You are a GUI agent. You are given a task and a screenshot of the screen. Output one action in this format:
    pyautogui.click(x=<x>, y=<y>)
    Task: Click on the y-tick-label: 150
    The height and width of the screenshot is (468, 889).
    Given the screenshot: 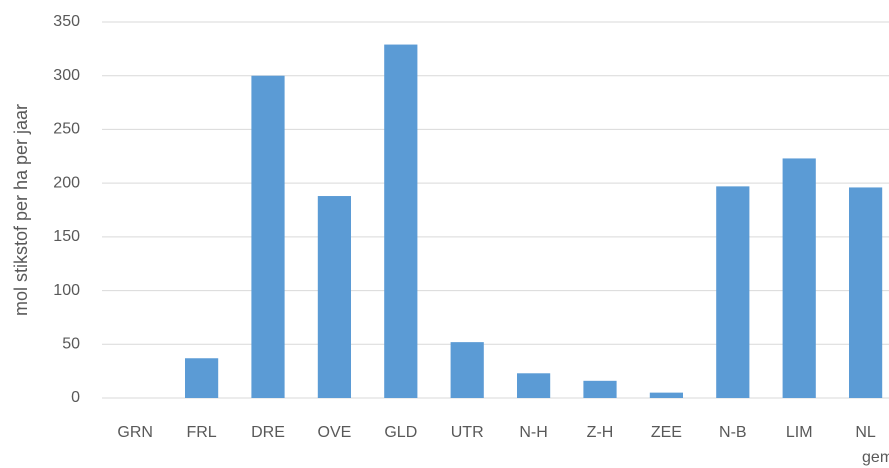 What is the action you would take?
    pyautogui.click(x=66, y=236)
    